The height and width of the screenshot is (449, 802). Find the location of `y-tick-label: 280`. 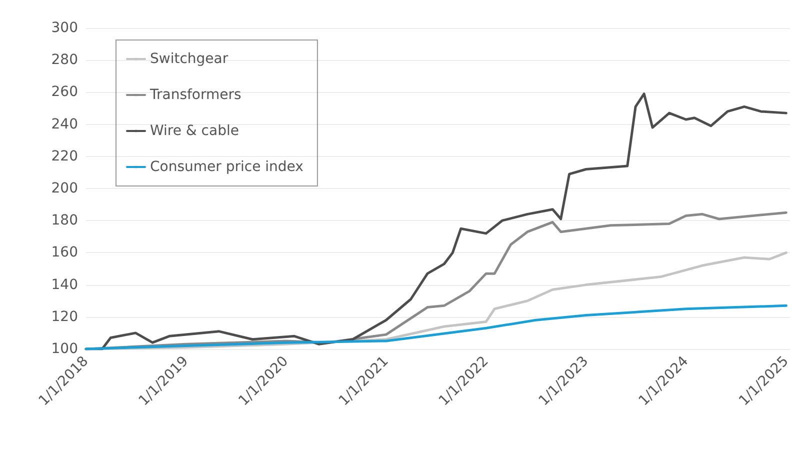

y-tick-label: 280 is located at coordinates (64, 60).